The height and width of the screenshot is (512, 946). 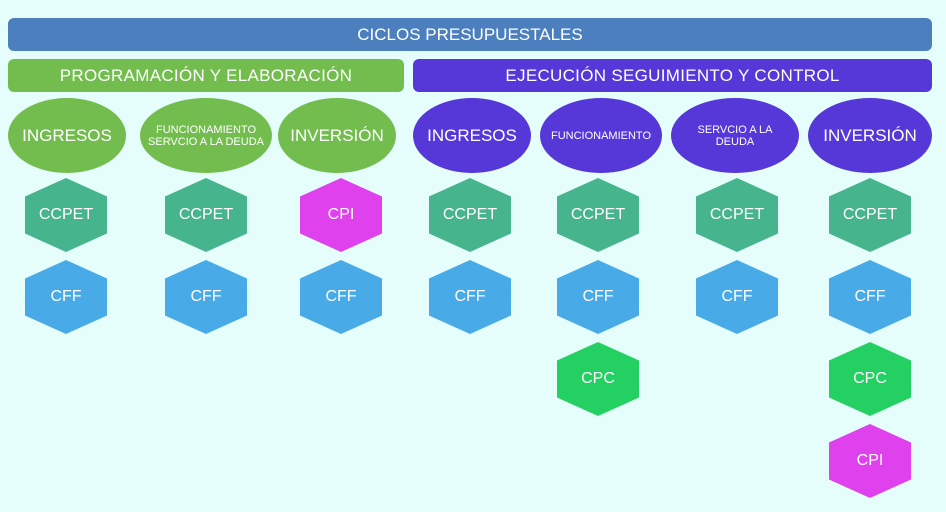 I want to click on category-label: FUNCIONAMIENTO, so click(x=601, y=135).